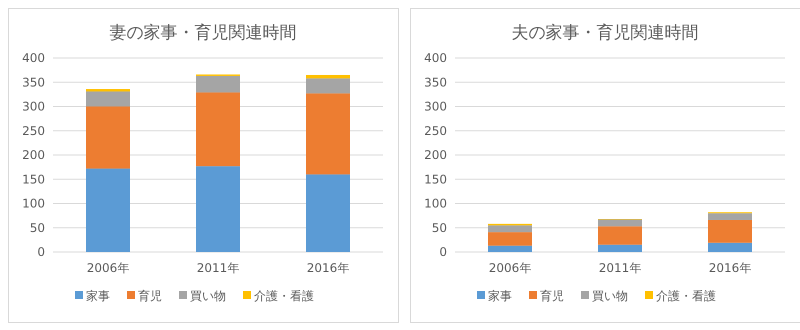 The height and width of the screenshot is (330, 800). Describe the element at coordinates (605, 33) in the screenshot. I see `chart-title: 夫の家事・育児関連時間` at that location.